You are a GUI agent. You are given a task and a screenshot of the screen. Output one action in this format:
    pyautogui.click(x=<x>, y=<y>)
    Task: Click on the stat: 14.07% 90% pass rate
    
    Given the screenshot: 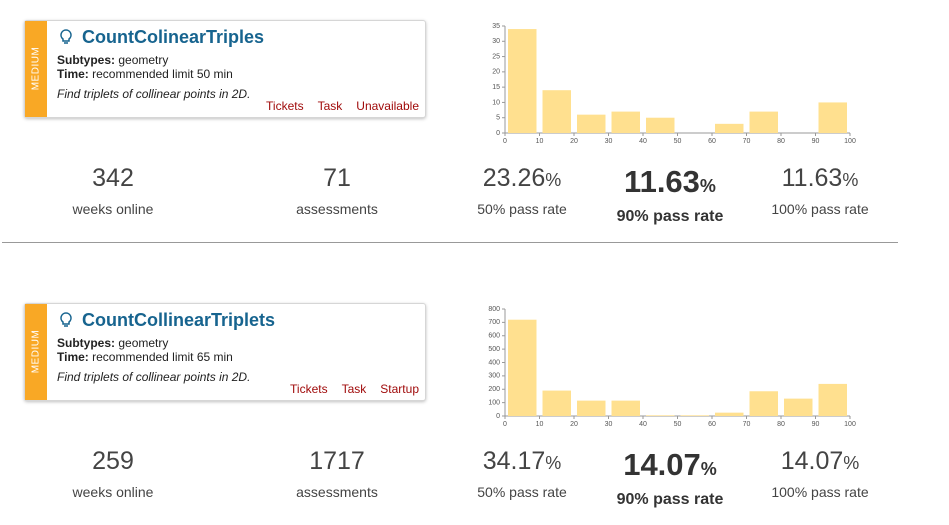 What is the action you would take?
    pyautogui.click(x=670, y=478)
    